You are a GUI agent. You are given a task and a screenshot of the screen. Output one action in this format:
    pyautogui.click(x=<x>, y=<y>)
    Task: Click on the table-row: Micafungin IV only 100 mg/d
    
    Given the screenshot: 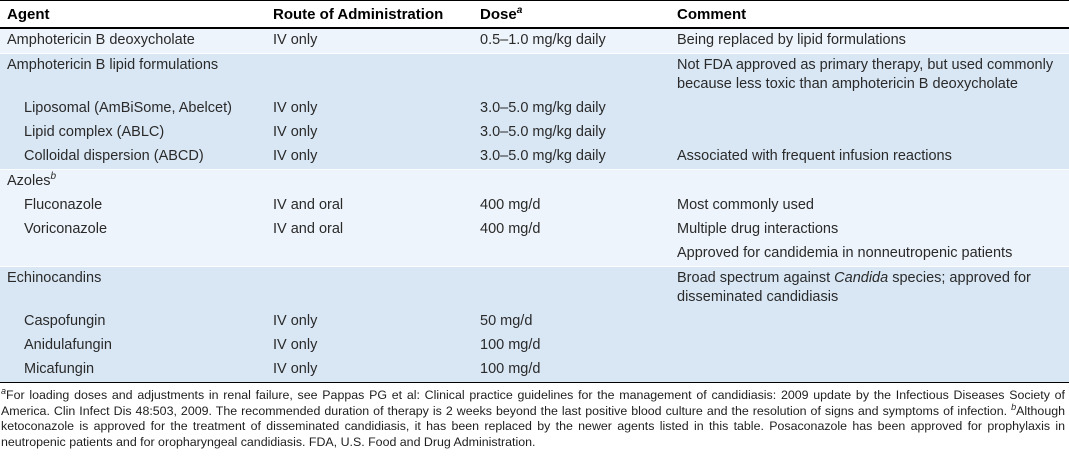 What is the action you would take?
    pyautogui.click(x=534, y=370)
    